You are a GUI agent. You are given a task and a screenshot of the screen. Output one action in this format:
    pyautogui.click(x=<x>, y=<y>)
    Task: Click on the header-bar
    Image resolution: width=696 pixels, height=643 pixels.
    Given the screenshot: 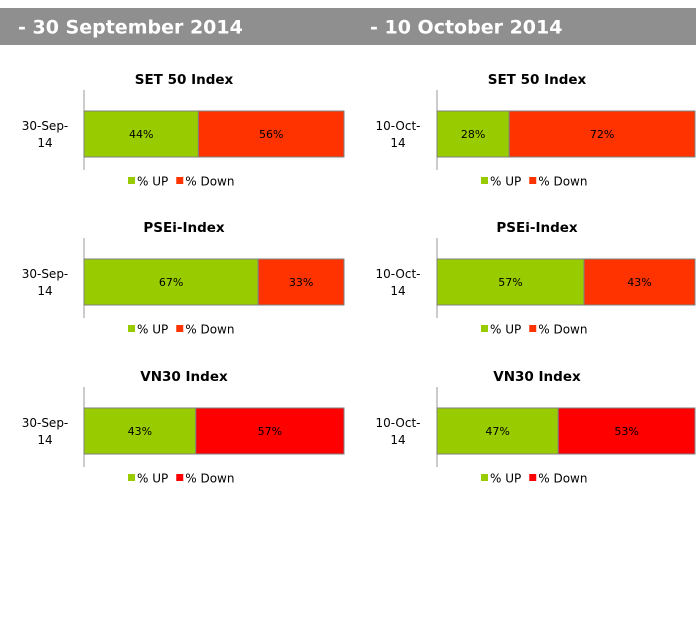 What is the action you would take?
    pyautogui.click(x=348, y=26)
    